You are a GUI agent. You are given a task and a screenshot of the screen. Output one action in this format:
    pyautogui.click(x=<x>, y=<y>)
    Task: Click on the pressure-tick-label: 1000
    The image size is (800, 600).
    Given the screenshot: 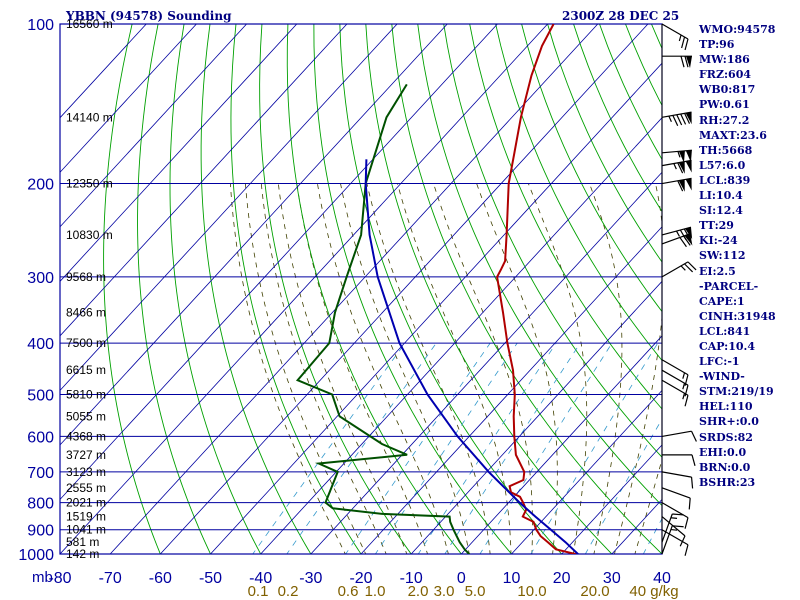 What is the action you would take?
    pyautogui.click(x=36, y=555)
    